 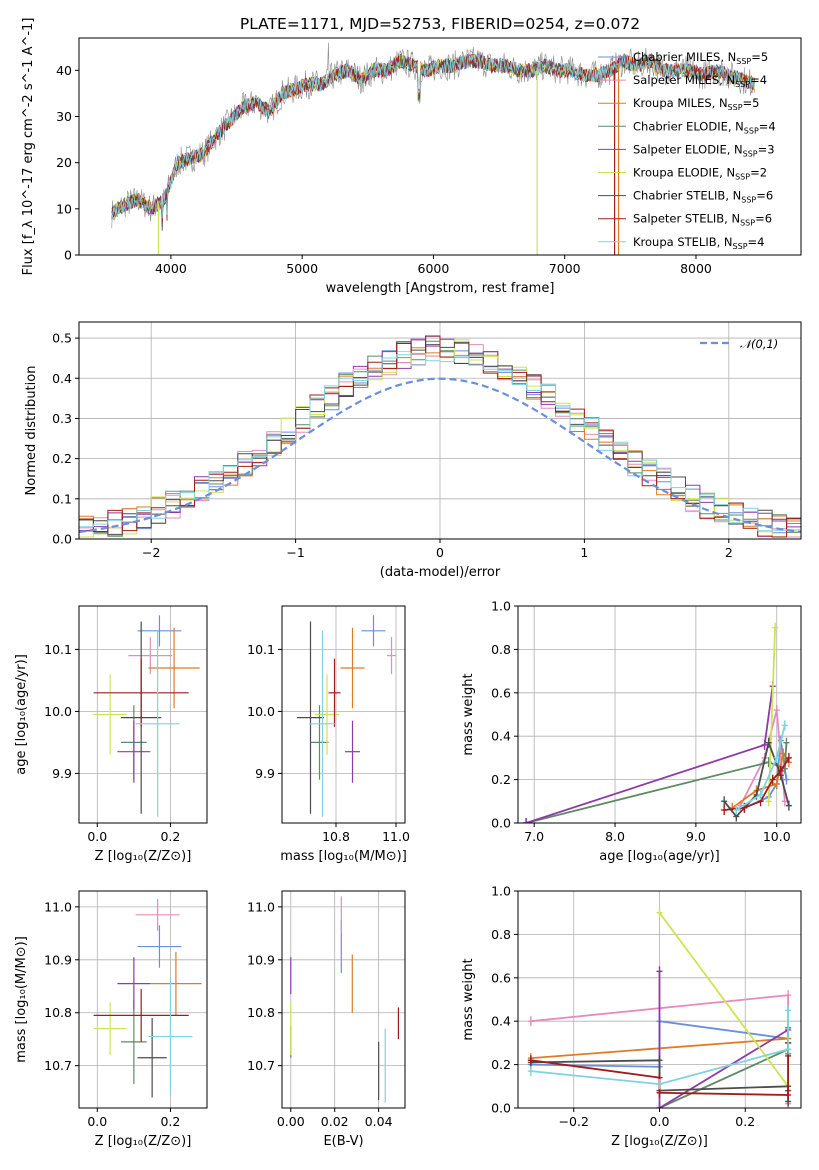 I want to click on weight-vs-age-marks, so click(x=657, y=722).